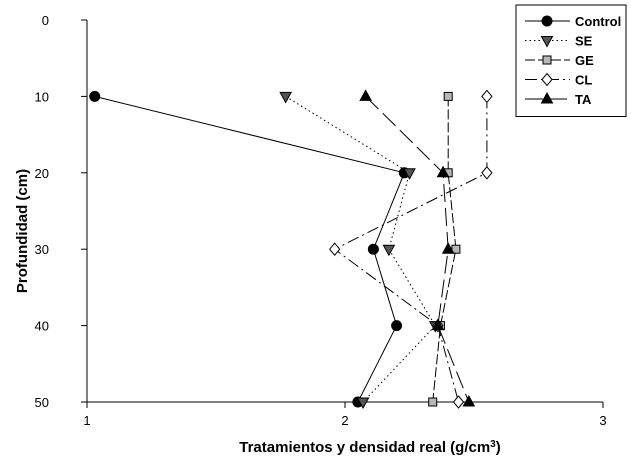 The height and width of the screenshot is (461, 631). I want to click on legend-label-se: SE, so click(584, 41).